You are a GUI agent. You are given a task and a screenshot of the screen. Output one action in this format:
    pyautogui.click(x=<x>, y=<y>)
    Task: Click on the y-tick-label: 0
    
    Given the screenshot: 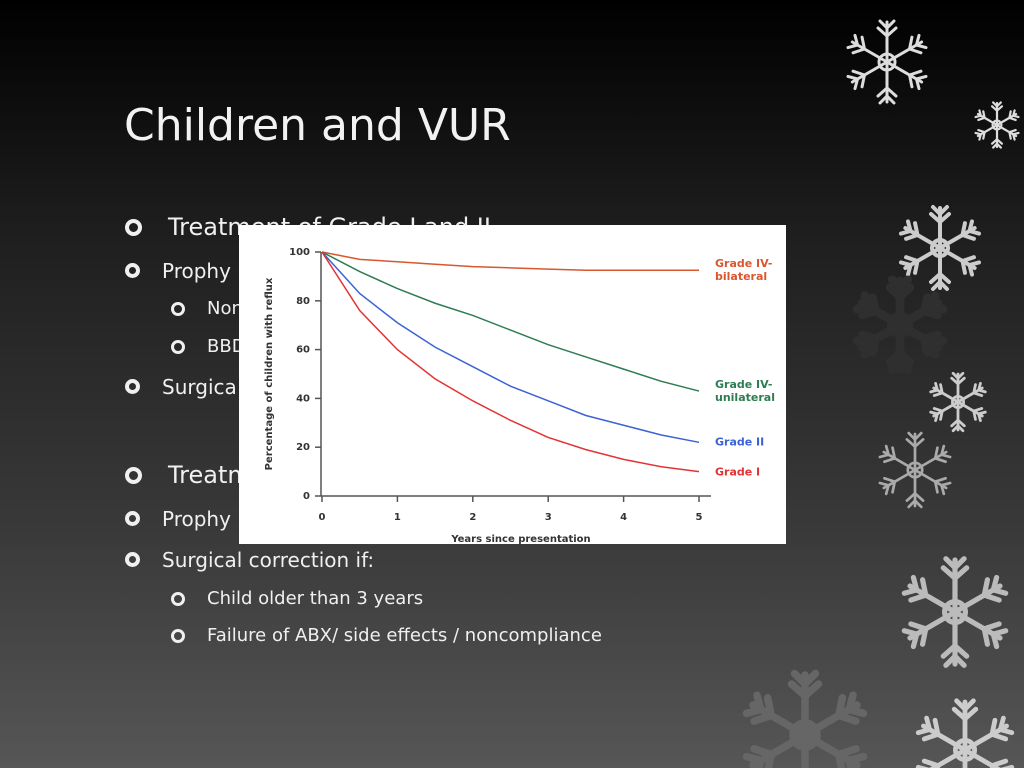 What is the action you would take?
    pyautogui.click(x=306, y=496)
    